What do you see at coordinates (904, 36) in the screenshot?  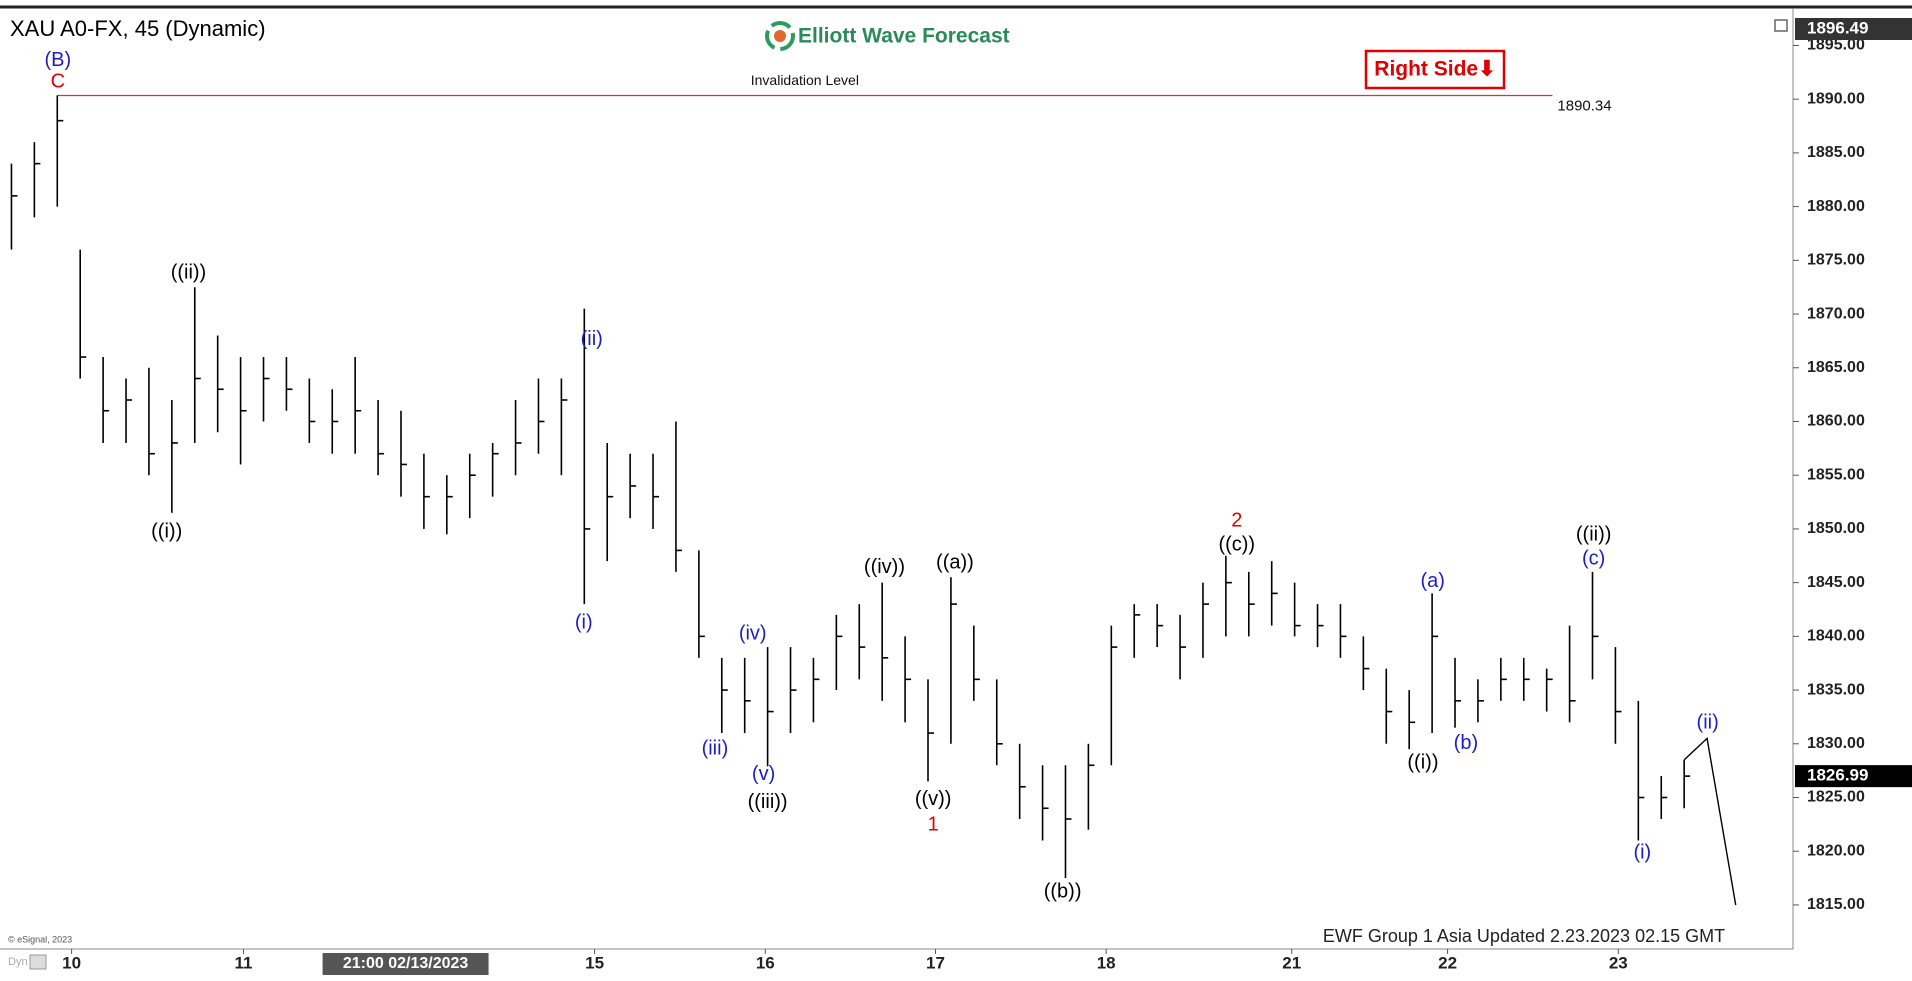 I see `logo-text: Elliott Wave Forecast` at bounding box center [904, 36].